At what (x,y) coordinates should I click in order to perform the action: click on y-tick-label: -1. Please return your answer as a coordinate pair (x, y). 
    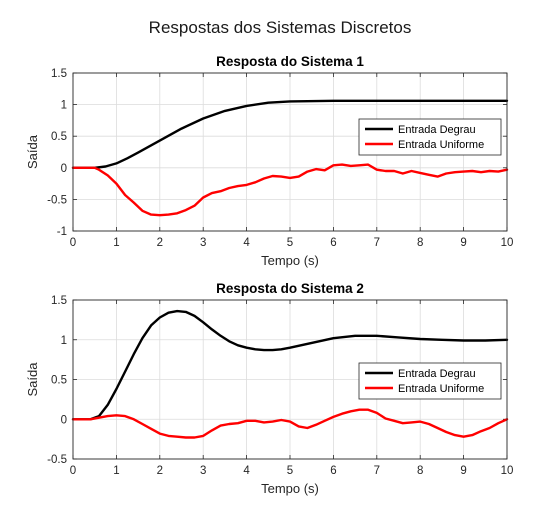
    Looking at the image, I should click on (62, 232).